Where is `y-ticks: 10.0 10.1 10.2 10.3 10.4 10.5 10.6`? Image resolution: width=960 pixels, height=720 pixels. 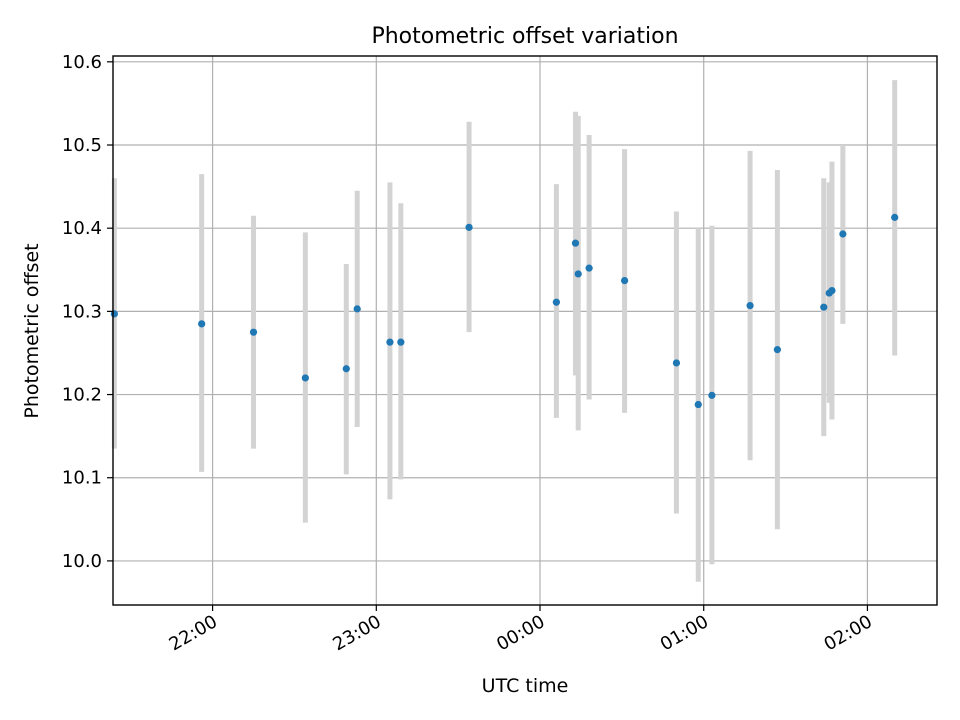
y-ticks: 10.0 10.1 10.2 10.3 10.4 10.5 10.6 is located at coordinates (87, 312).